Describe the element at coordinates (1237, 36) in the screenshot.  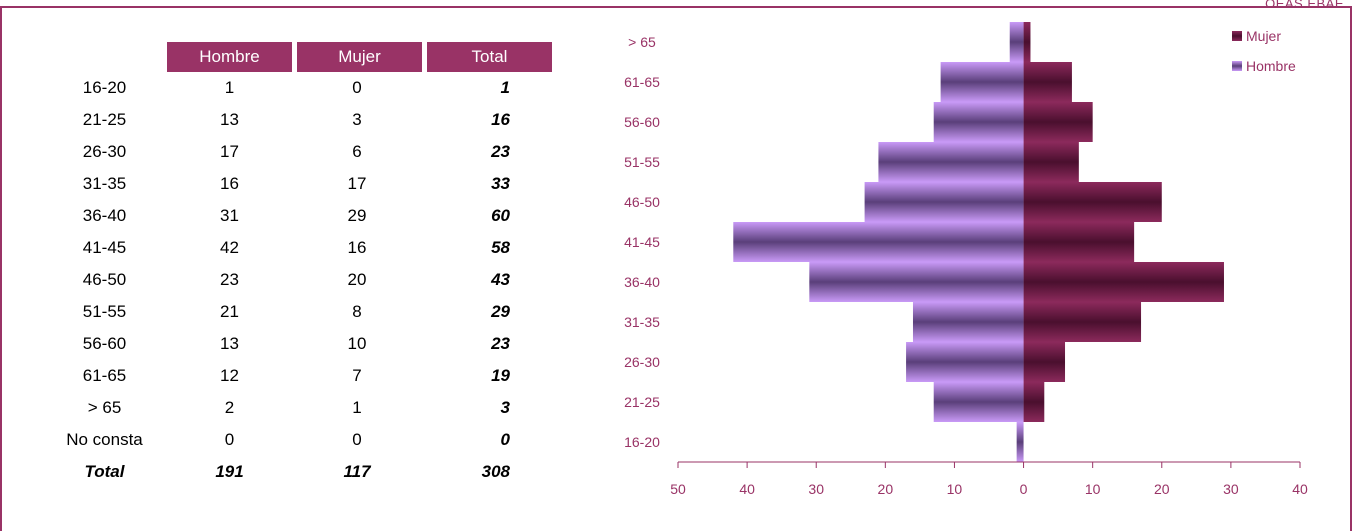
I see `legend-swatch-mujer` at that location.